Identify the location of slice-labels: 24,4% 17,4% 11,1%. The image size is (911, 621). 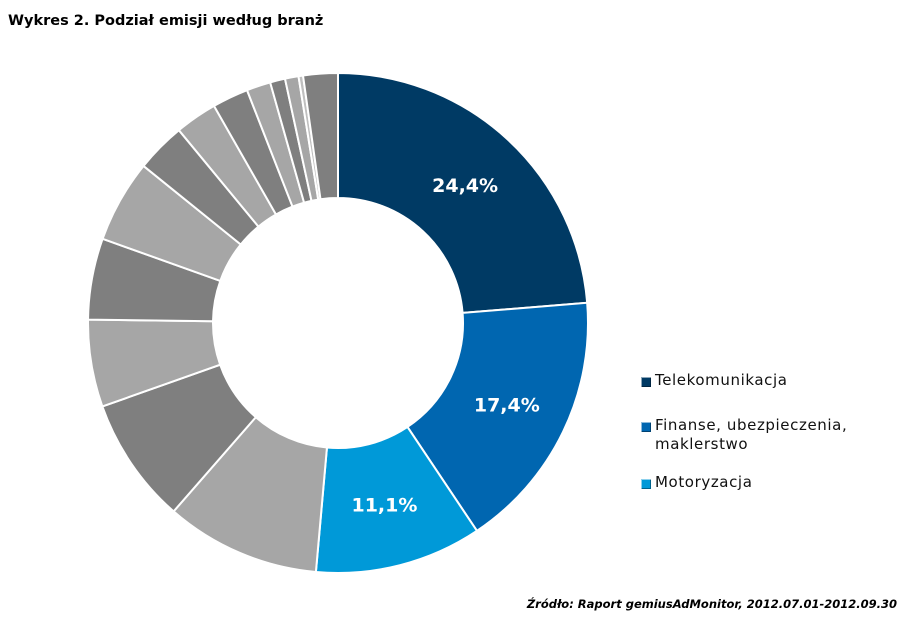
(445, 345).